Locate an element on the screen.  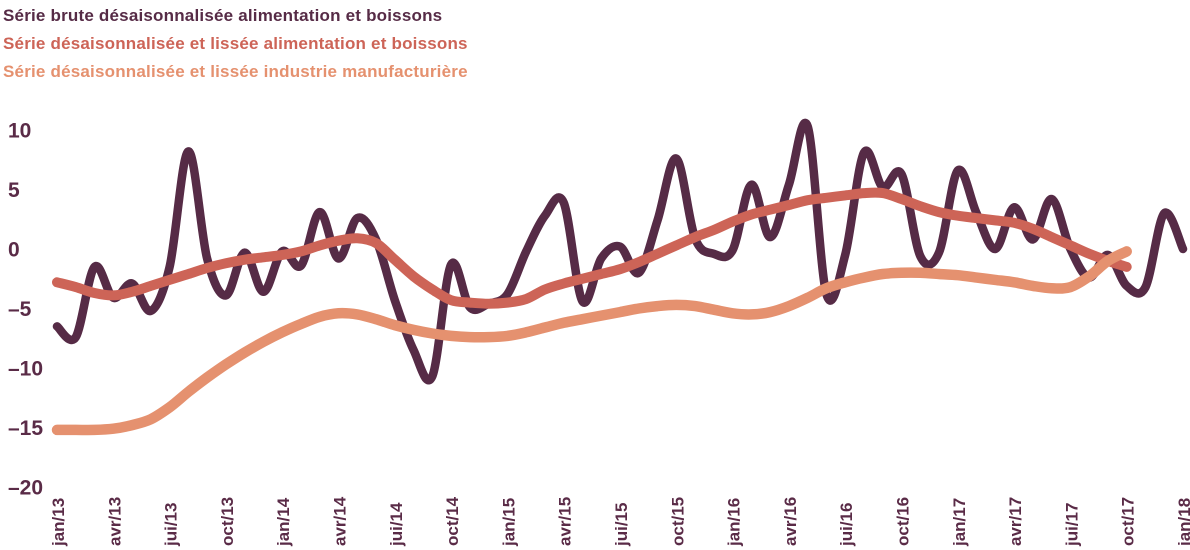
y-axis-tick-label: 5 is located at coordinates (14, 190).